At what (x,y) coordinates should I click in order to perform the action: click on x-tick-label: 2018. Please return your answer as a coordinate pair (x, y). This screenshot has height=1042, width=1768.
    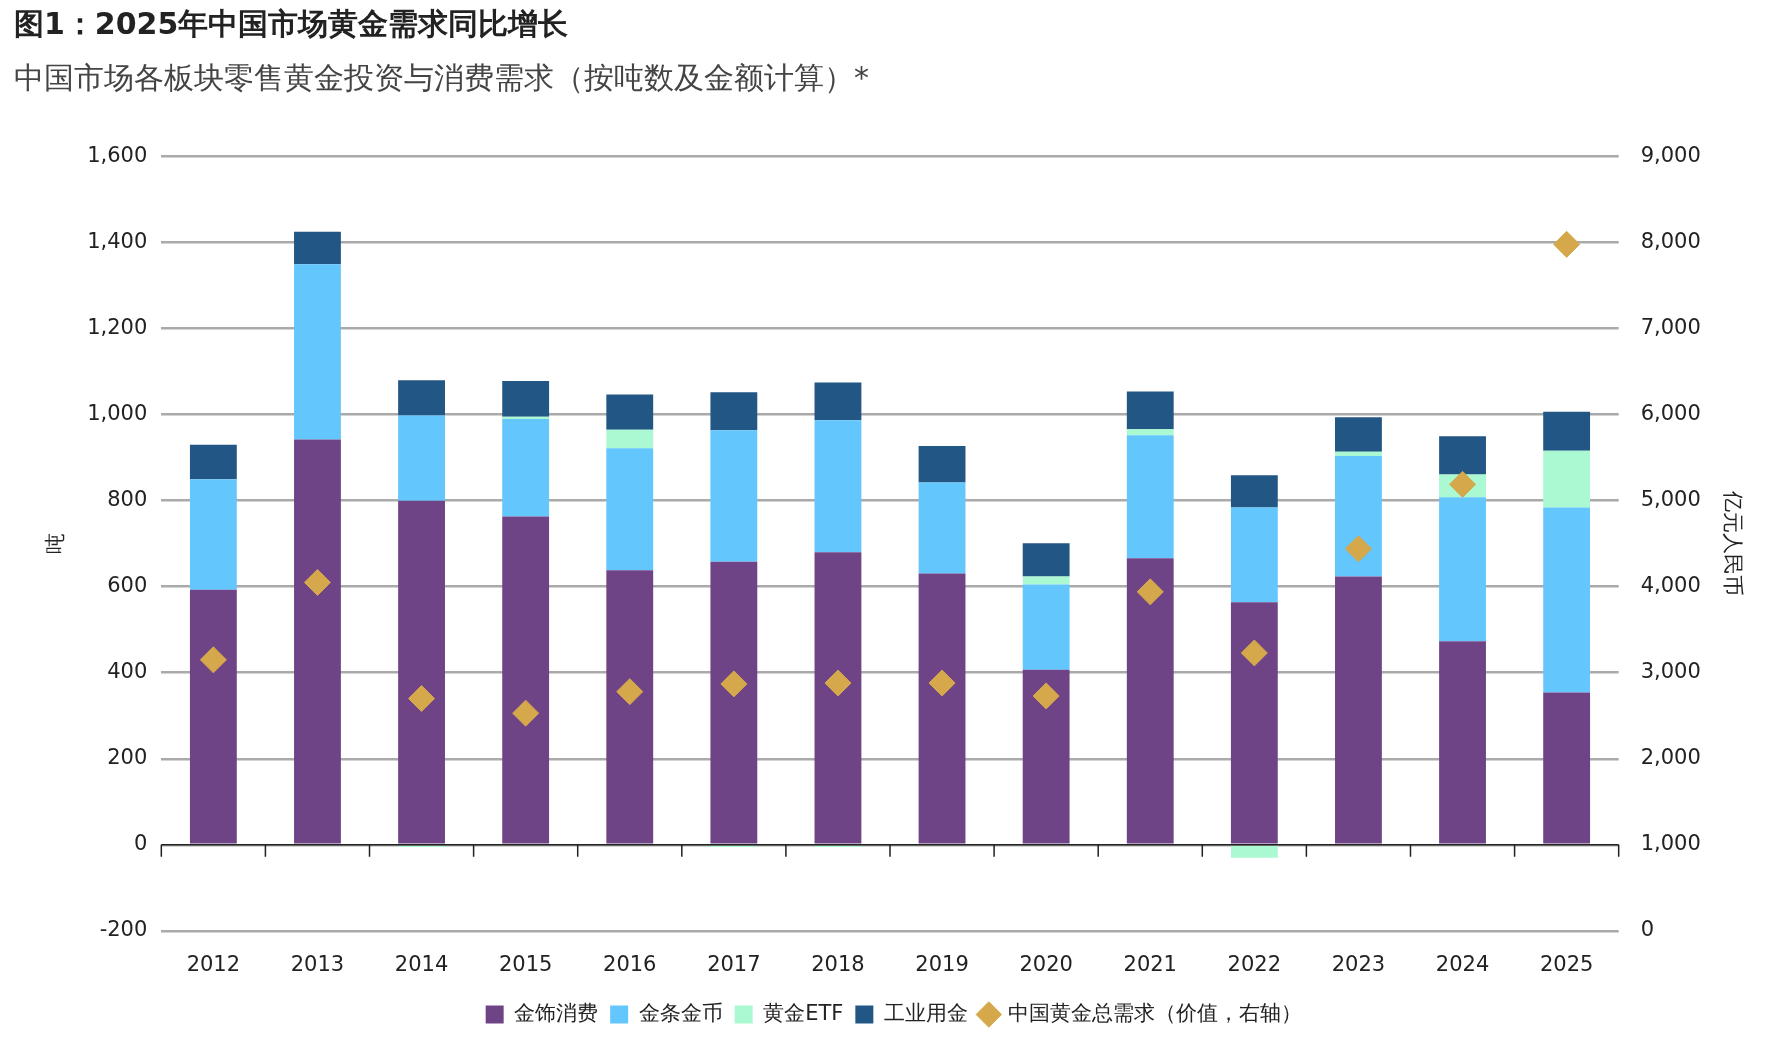
    Looking at the image, I should click on (838, 963).